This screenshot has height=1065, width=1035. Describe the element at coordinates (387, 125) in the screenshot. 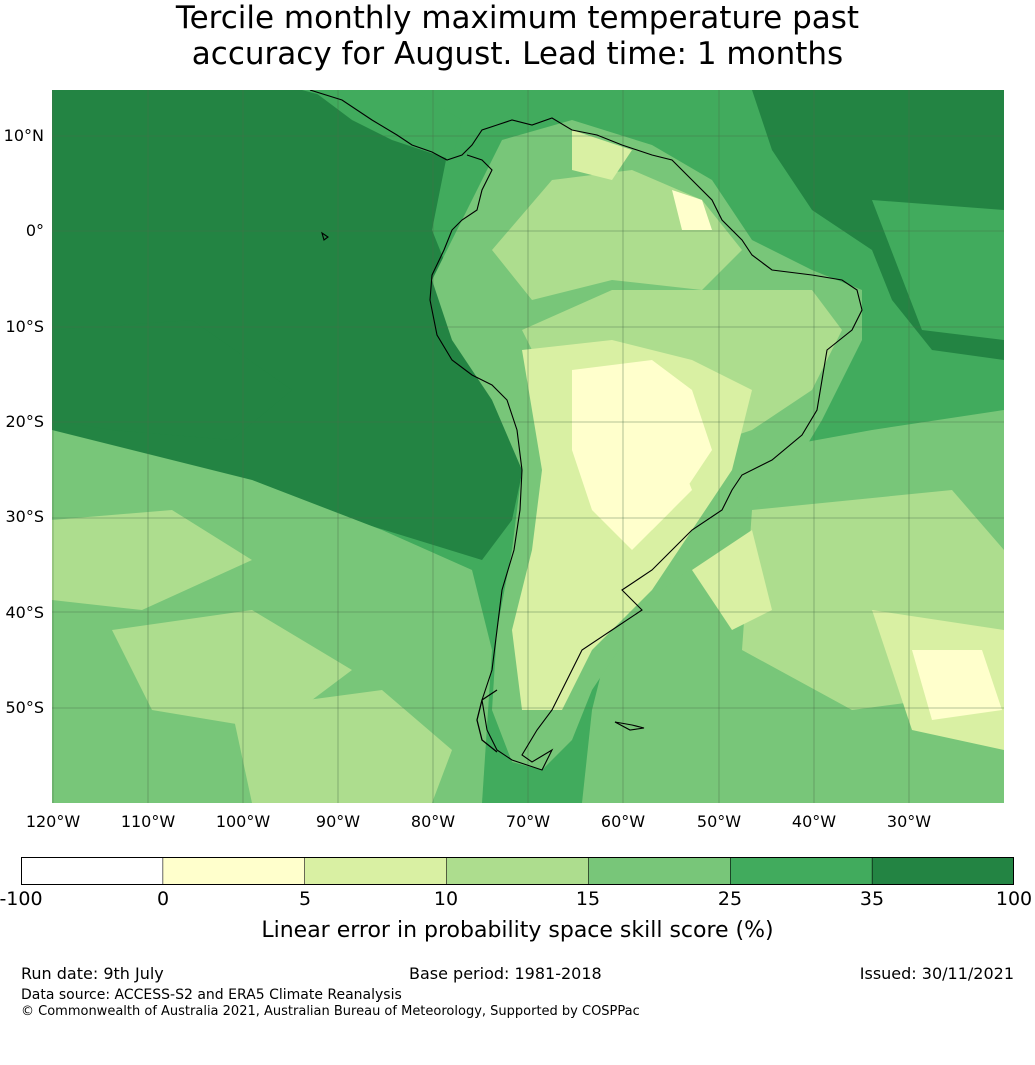

I see `central-america-zone` at that location.